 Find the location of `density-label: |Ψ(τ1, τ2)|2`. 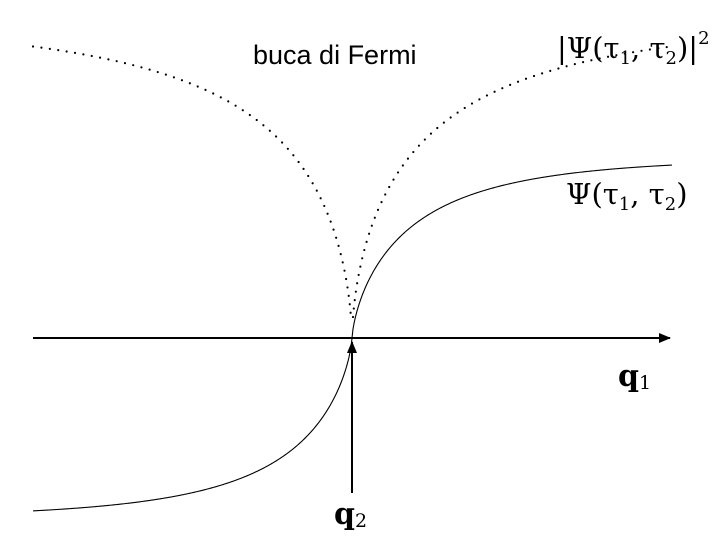

density-label: |Ψ(τ1, τ2)|2 is located at coordinates (633, 48).